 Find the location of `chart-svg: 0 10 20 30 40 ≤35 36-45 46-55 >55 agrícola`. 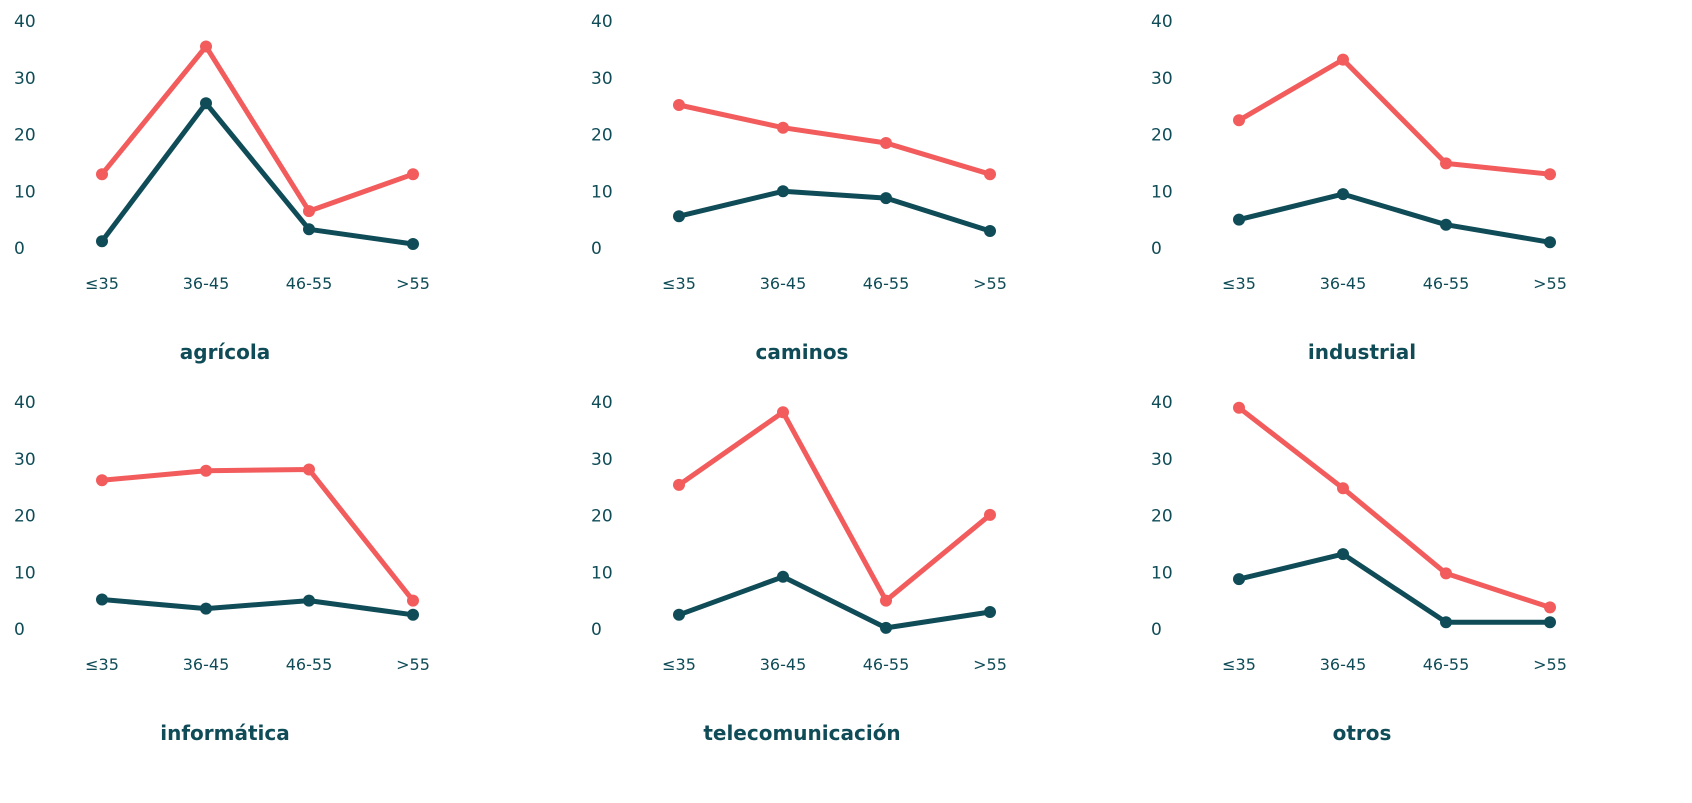

chart-svg: 0 10 20 30 40 ≤35 36-45 46-55 >55 agrícola is located at coordinates (222, 188).